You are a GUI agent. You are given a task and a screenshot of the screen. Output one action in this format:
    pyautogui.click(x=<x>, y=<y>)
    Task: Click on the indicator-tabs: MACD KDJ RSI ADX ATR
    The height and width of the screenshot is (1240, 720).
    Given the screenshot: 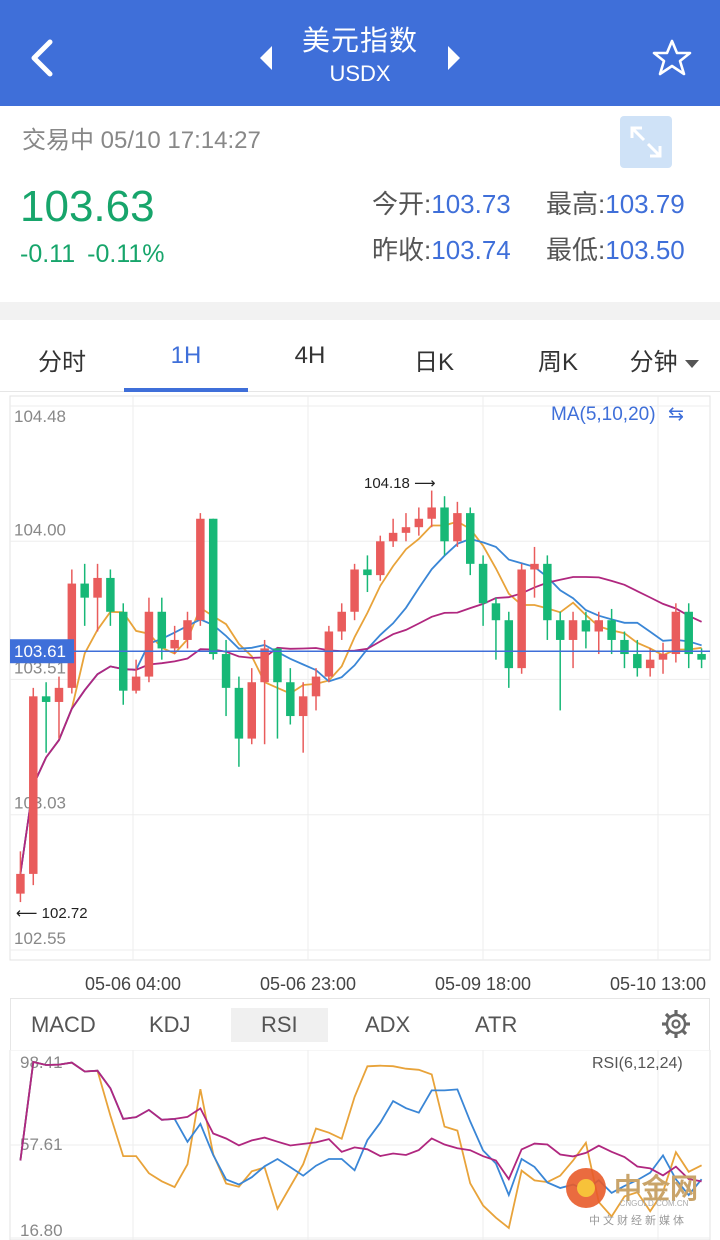 What is the action you would take?
    pyautogui.click(x=360, y=1024)
    